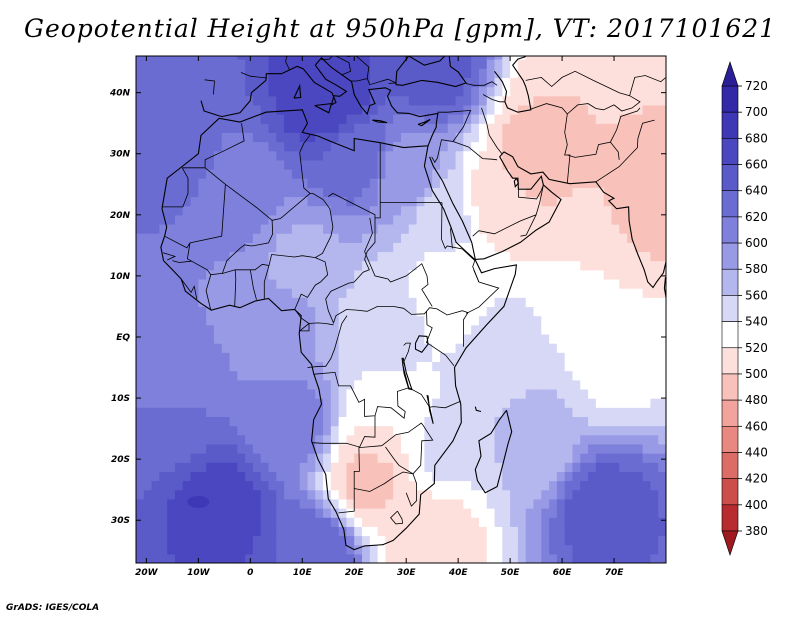  What do you see at coordinates (756, 505) in the screenshot?
I see `colorbar-label: 400` at bounding box center [756, 505].